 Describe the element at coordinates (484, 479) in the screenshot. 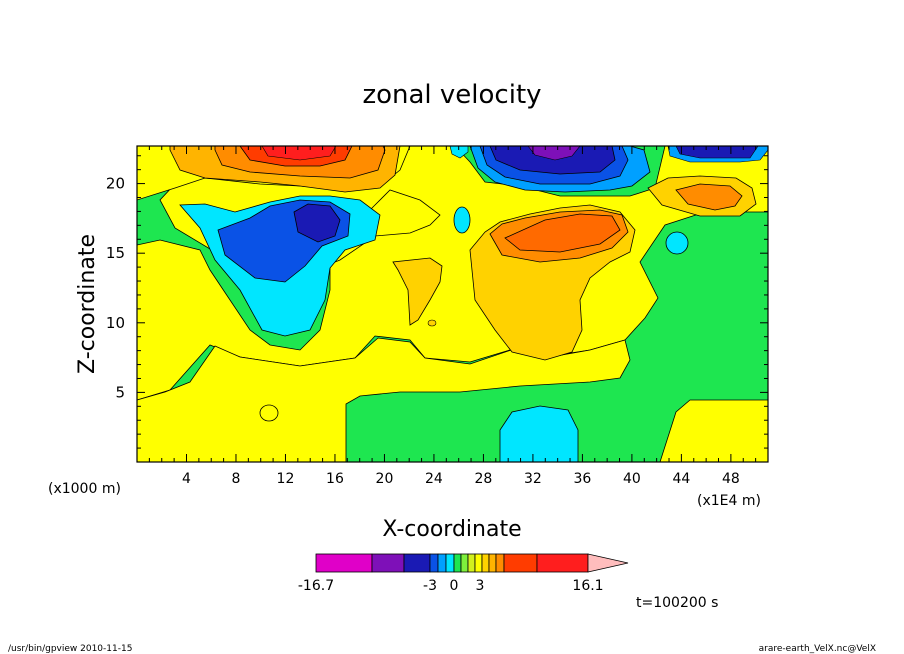

I see `x-tick-label: 28` at that location.